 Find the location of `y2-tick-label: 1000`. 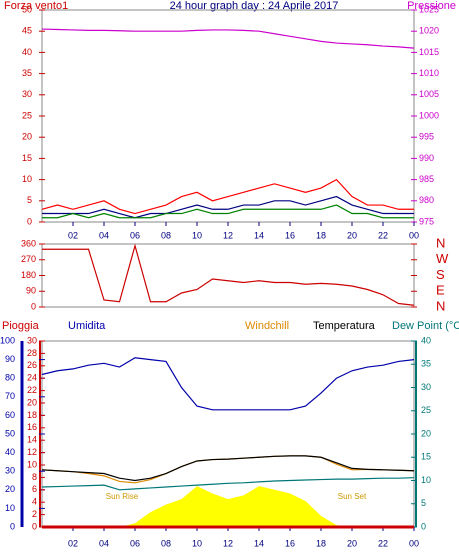

y2-tick-label: 1000 is located at coordinates (429, 115).